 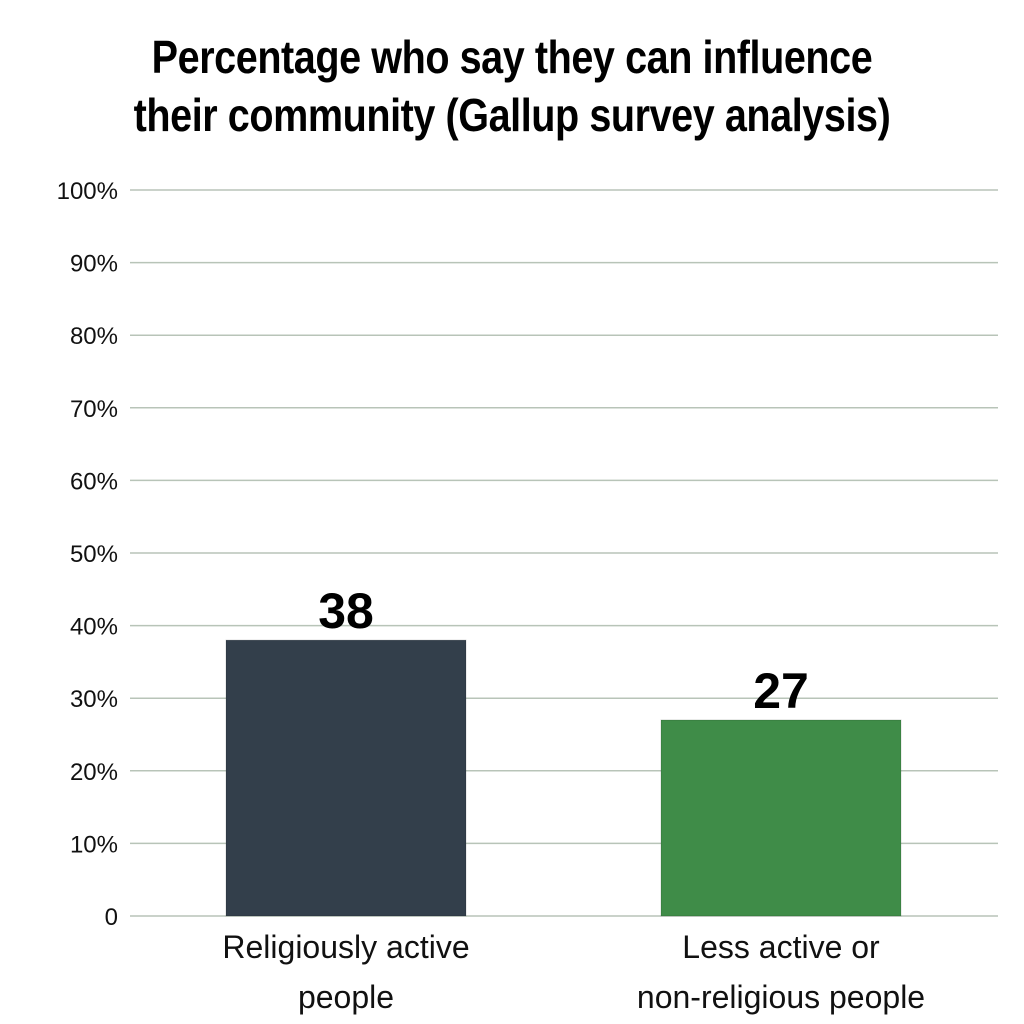 What do you see at coordinates (345, 947) in the screenshot?
I see `x-category-label: Religiously active` at bounding box center [345, 947].